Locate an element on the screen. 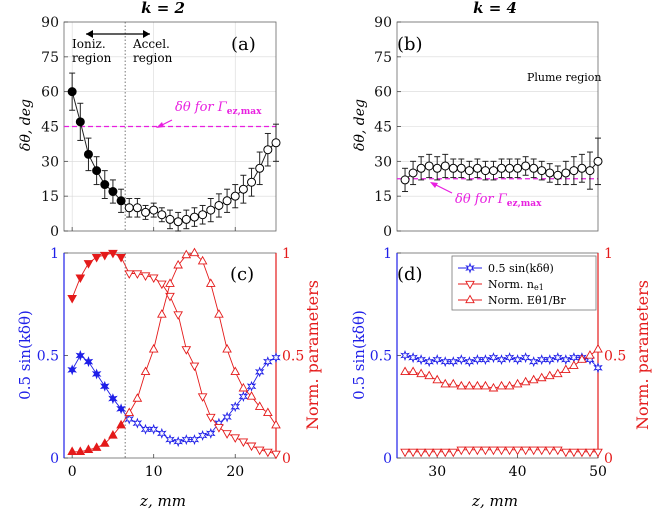 This screenshot has height=515, width=654. accel-label-2: region is located at coordinates (153, 58).